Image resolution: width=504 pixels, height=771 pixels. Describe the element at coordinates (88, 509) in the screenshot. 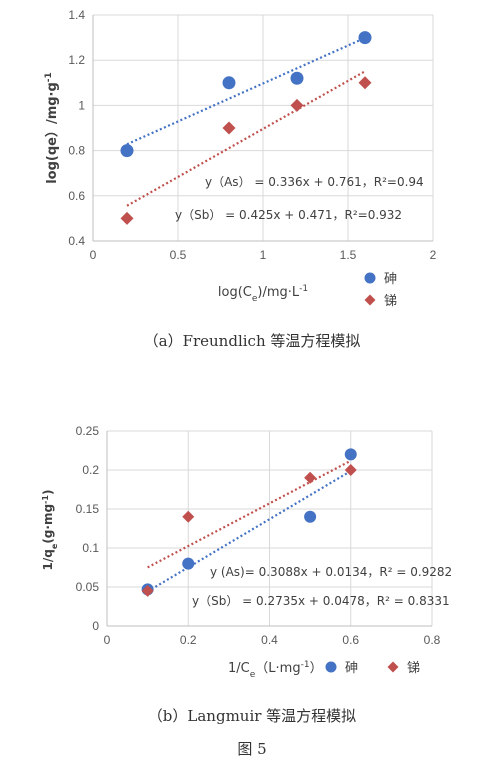

I see `y-tick-label: 0.15` at that location.